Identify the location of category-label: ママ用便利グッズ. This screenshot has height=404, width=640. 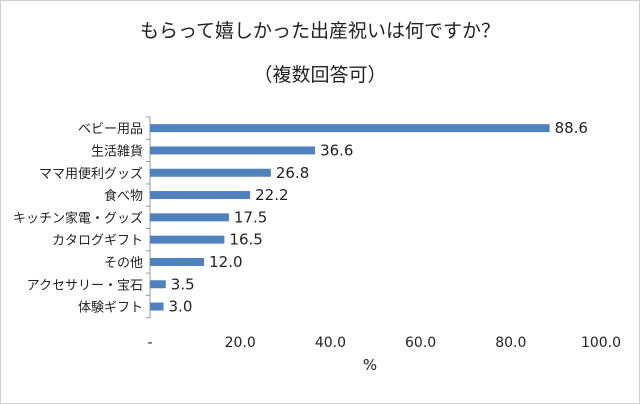
(91, 174).